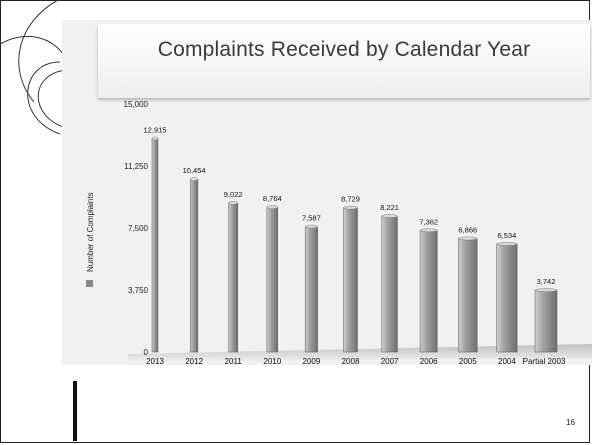  Describe the element at coordinates (138, 228) in the screenshot. I see `y-tick-label: 7,500` at that location.